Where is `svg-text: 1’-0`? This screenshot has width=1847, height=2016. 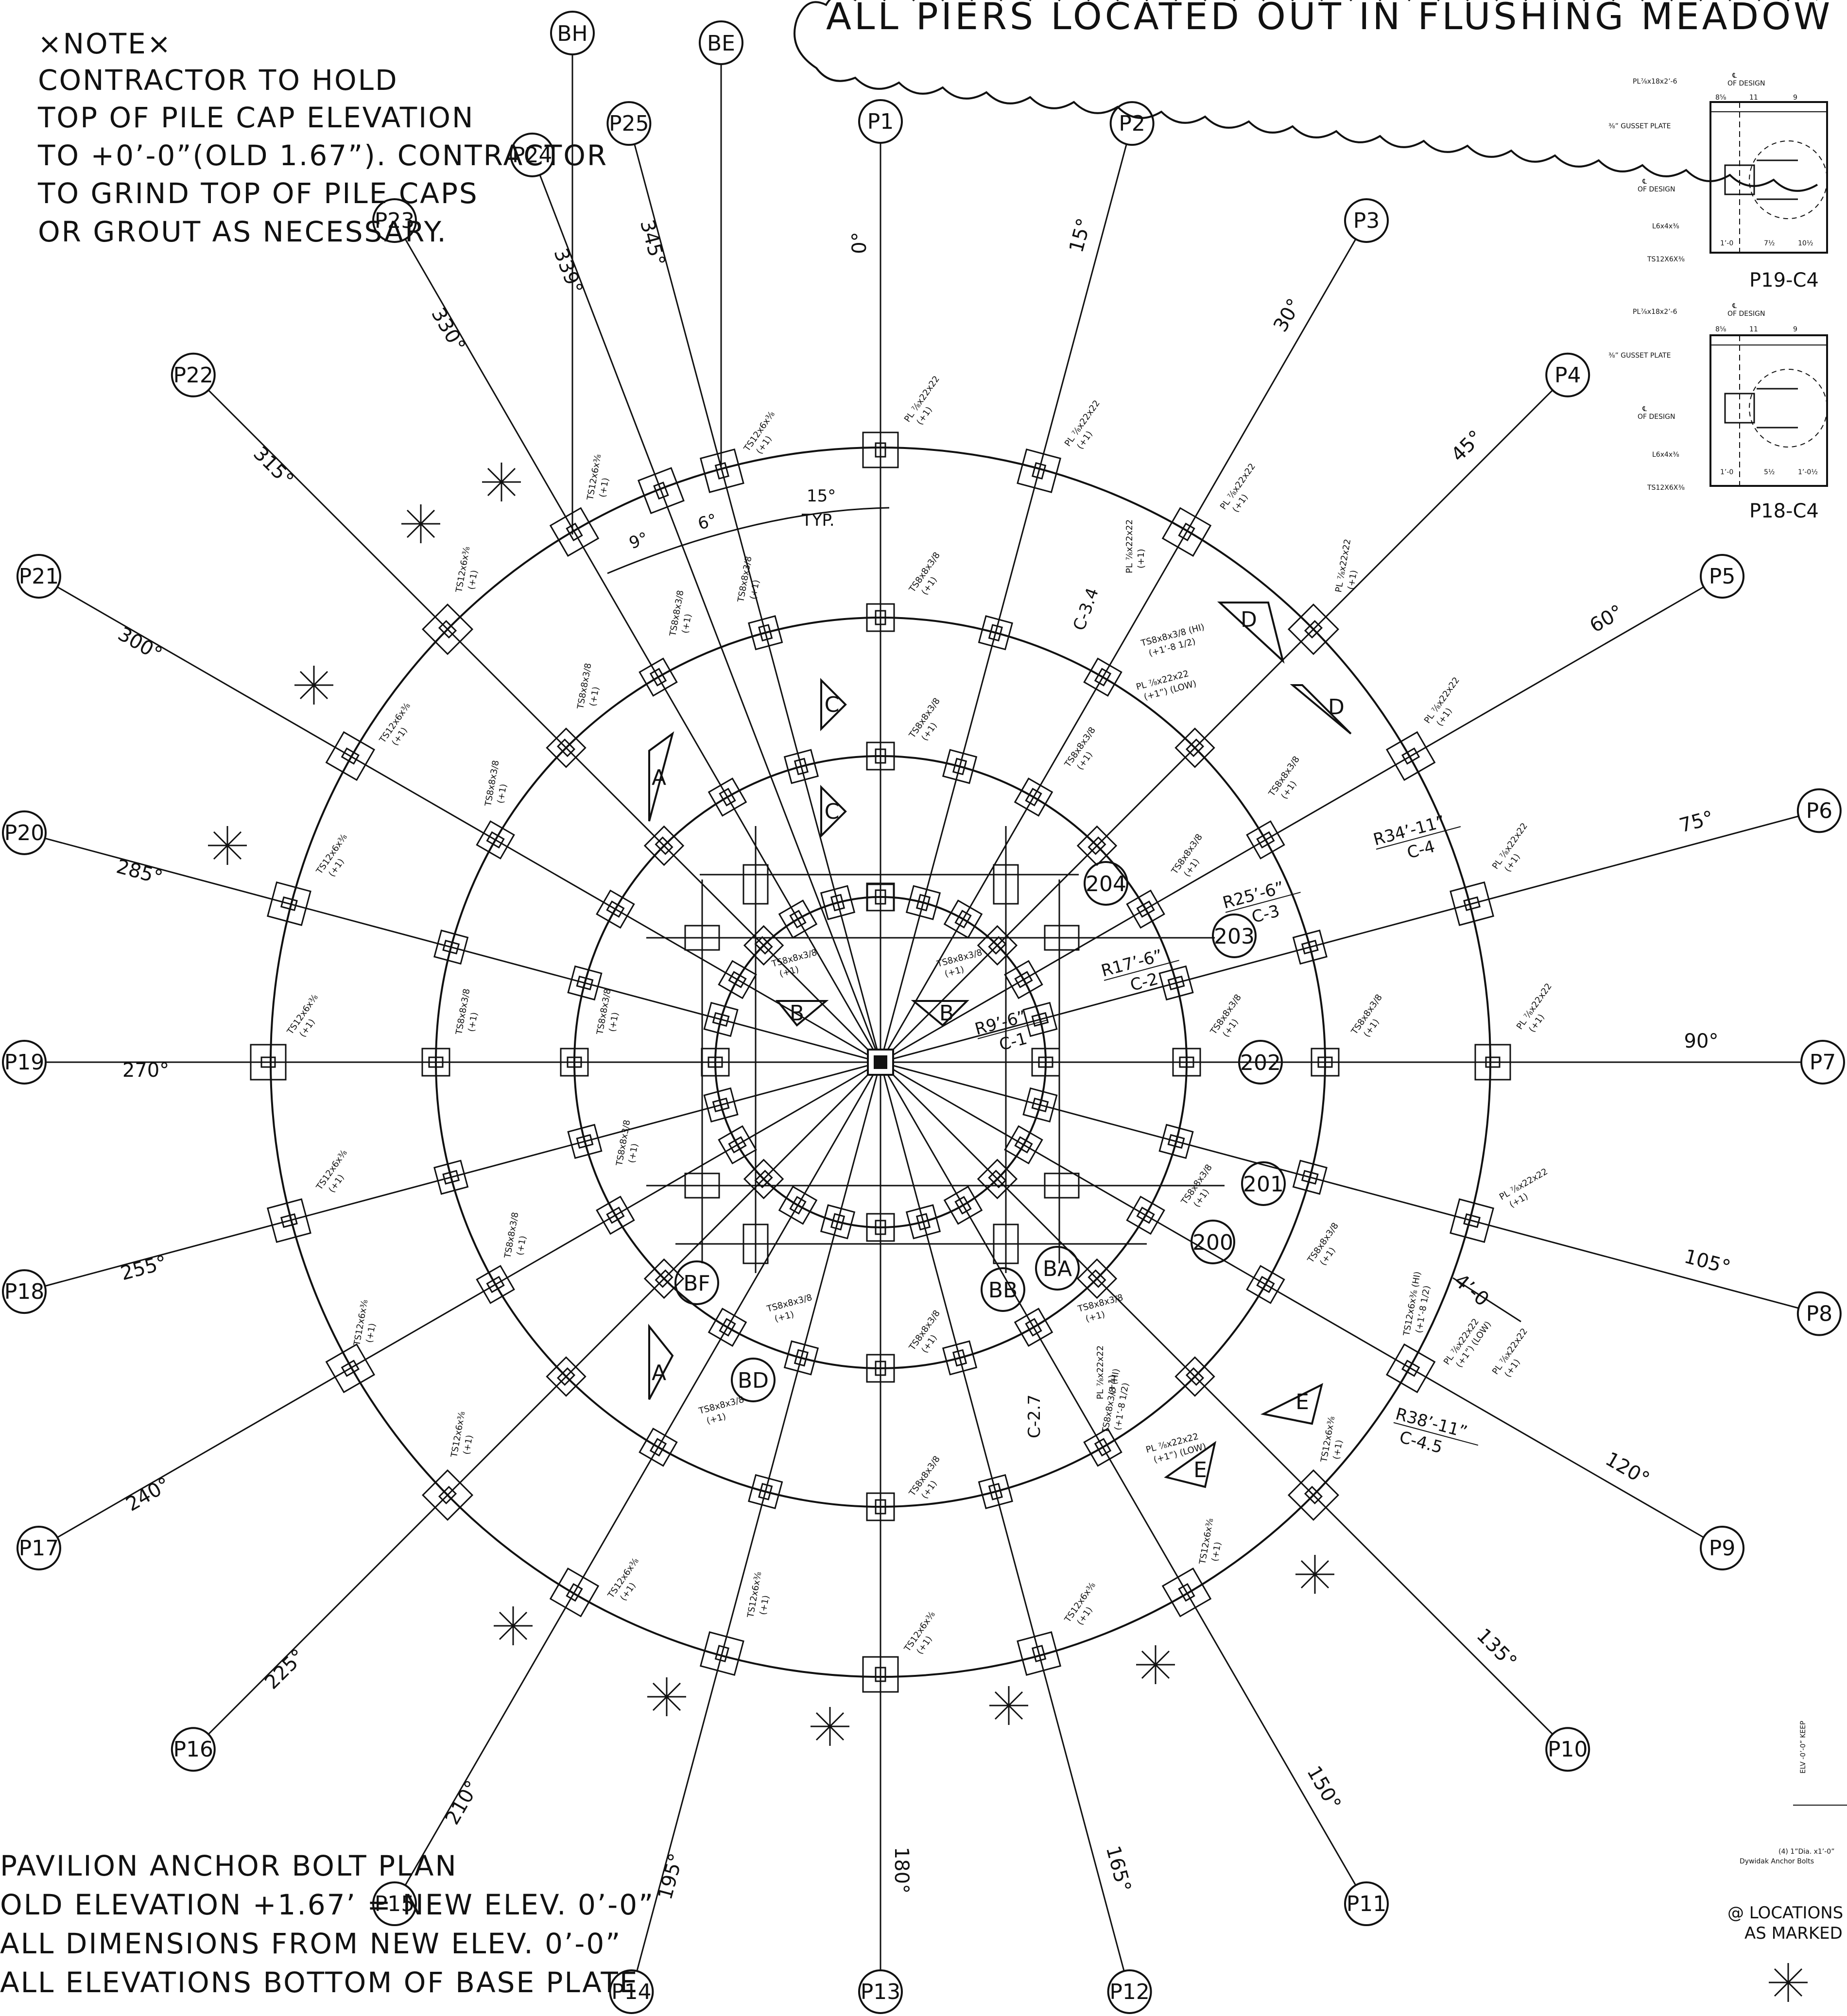
svg-text: 1’-0 is located at coordinates (1726, 472).